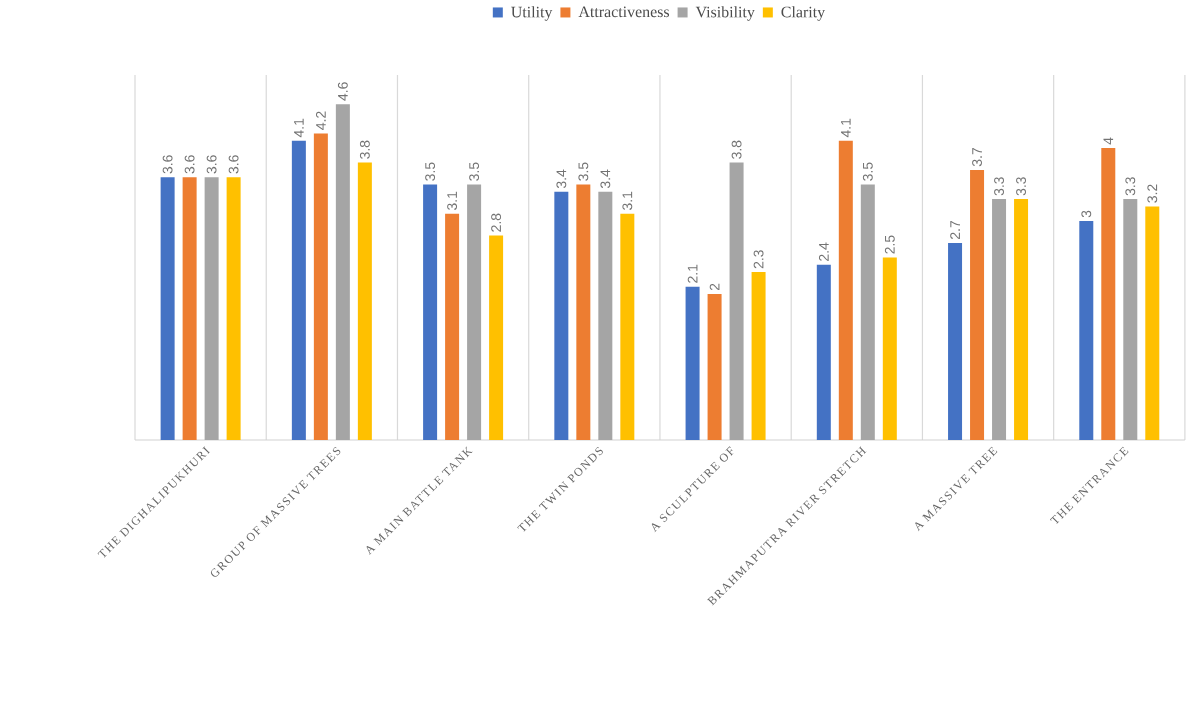 This screenshot has width=1187, height=727. What do you see at coordinates (725, 13) in the screenshot?
I see `legend-label: Visibility` at bounding box center [725, 13].